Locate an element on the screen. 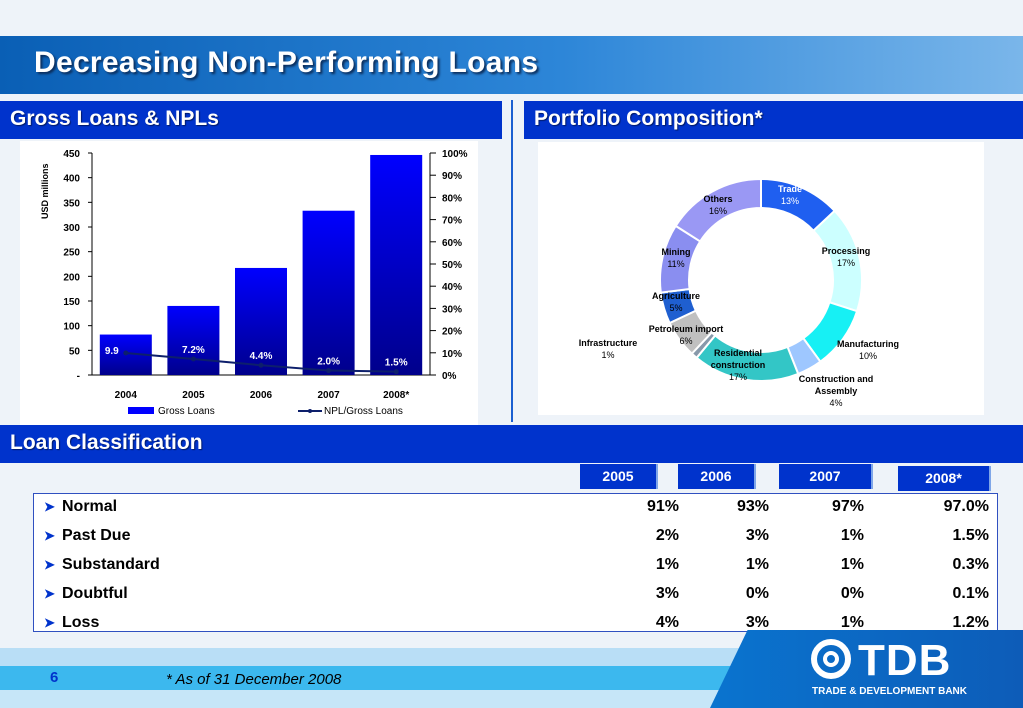 This screenshot has height=708, width=1023. cell-value: 2% is located at coordinates (667, 535).